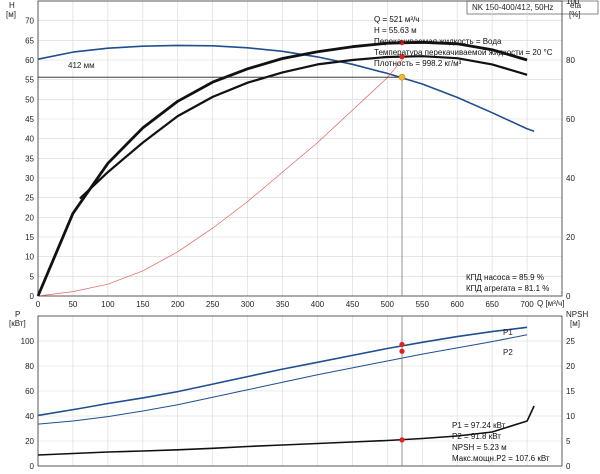  I want to click on series-label-p1: P1, so click(508, 332).